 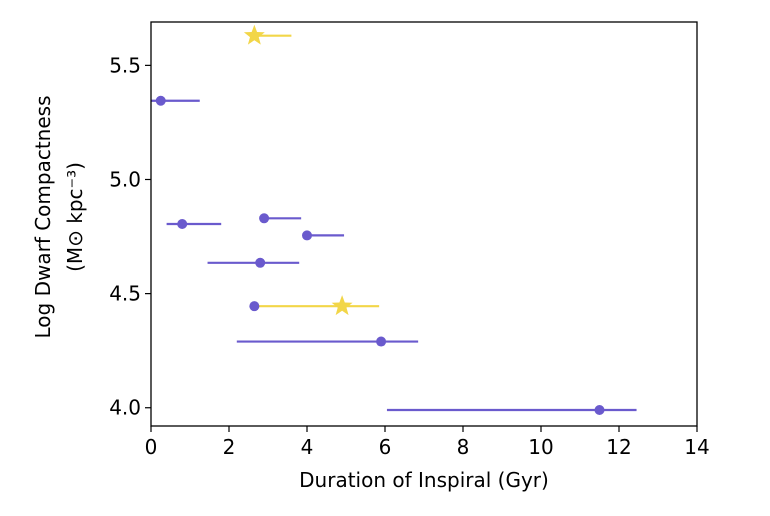 I want to click on x-tick-label: 6, so click(x=385, y=447).